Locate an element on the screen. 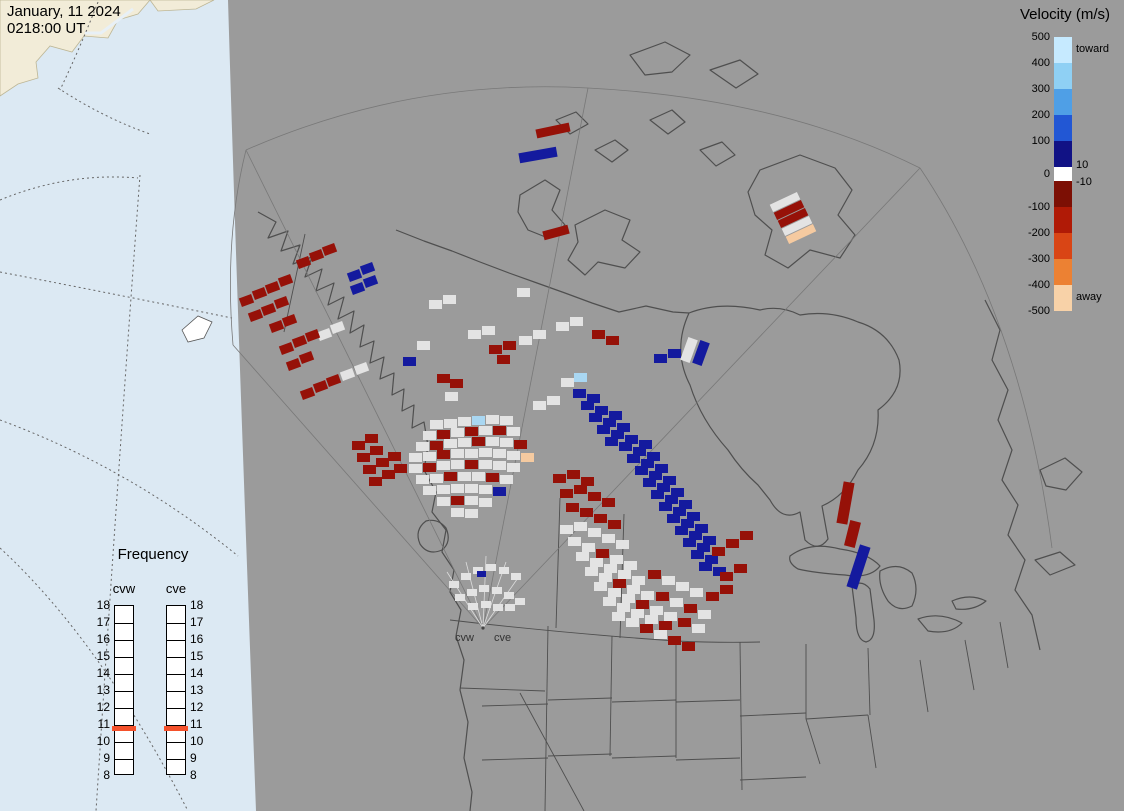 The image size is (1124, 811). timestamp: January, 11 2024 0218:00 UT is located at coordinates (64, 20).